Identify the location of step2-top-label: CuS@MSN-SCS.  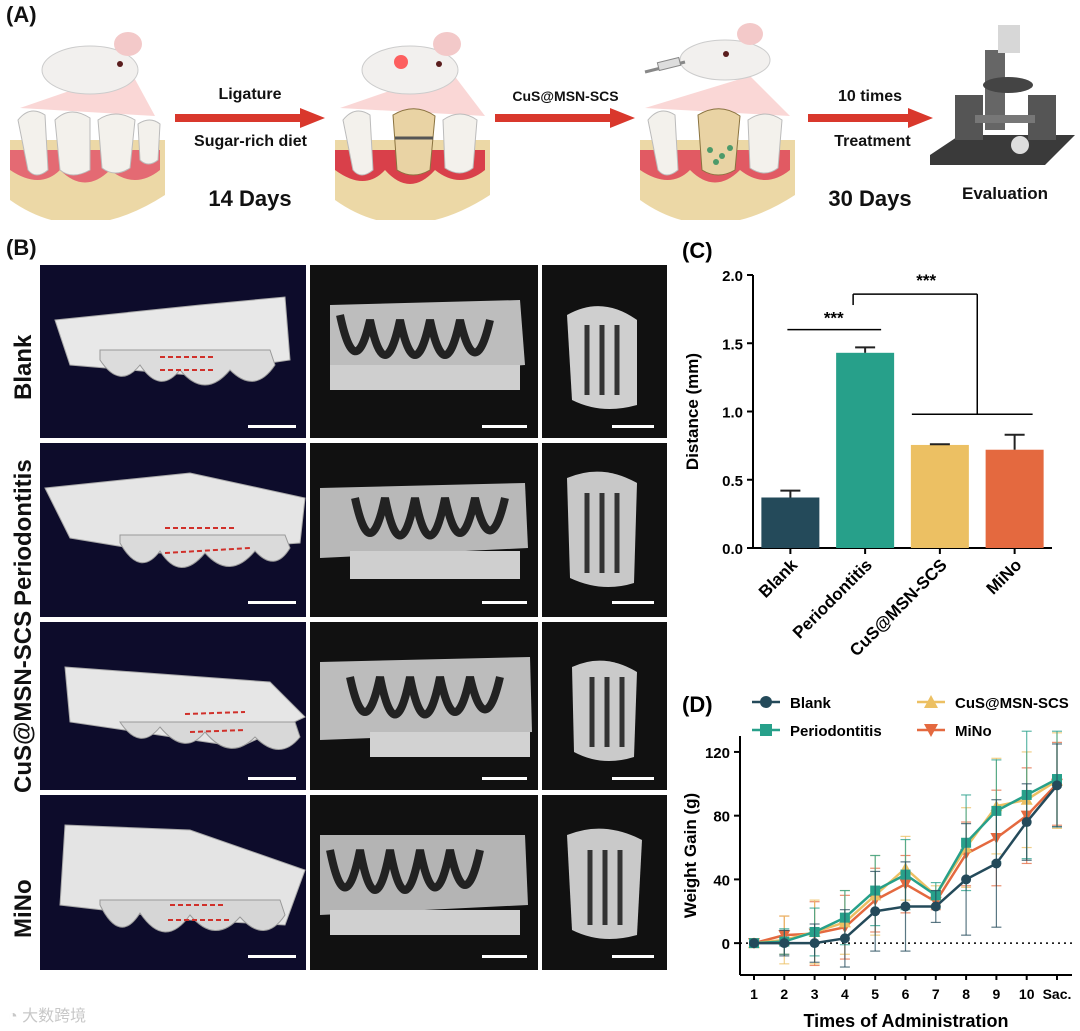
(565, 96).